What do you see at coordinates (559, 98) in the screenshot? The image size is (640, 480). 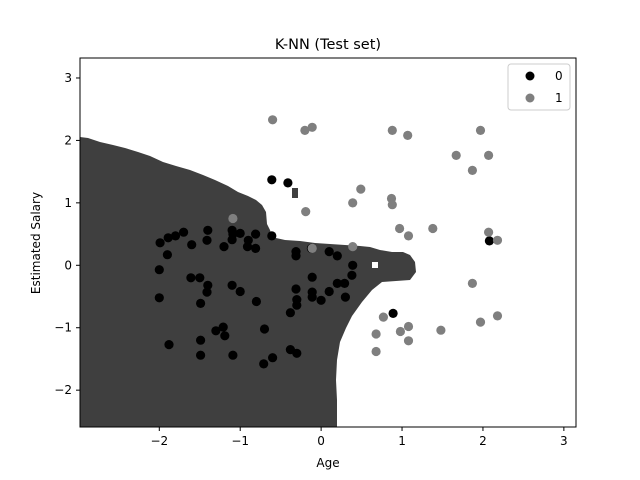 I see `legend-label-1: 1` at bounding box center [559, 98].